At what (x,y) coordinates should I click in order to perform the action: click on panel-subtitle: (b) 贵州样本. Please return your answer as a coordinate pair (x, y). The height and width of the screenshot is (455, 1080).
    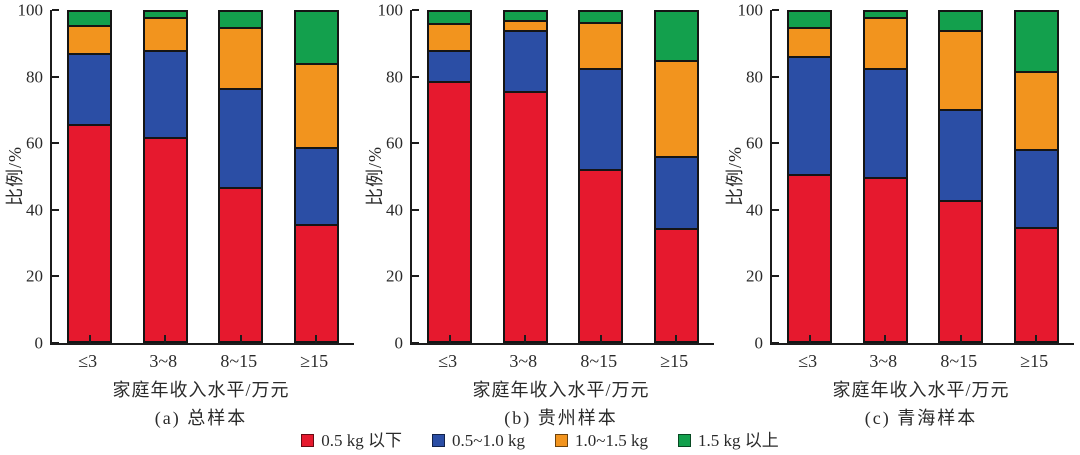
    Looking at the image, I should click on (561, 418).